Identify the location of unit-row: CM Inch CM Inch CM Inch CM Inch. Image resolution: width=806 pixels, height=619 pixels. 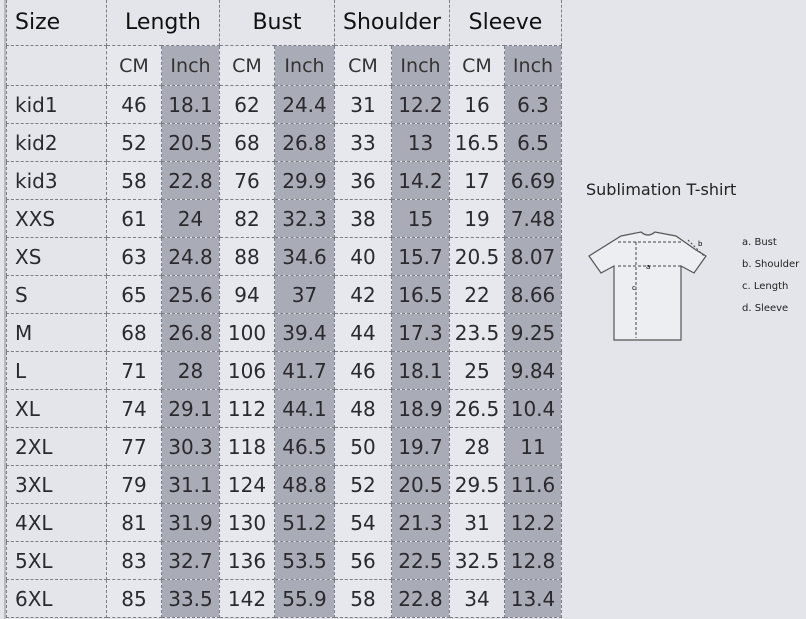
(284, 65).